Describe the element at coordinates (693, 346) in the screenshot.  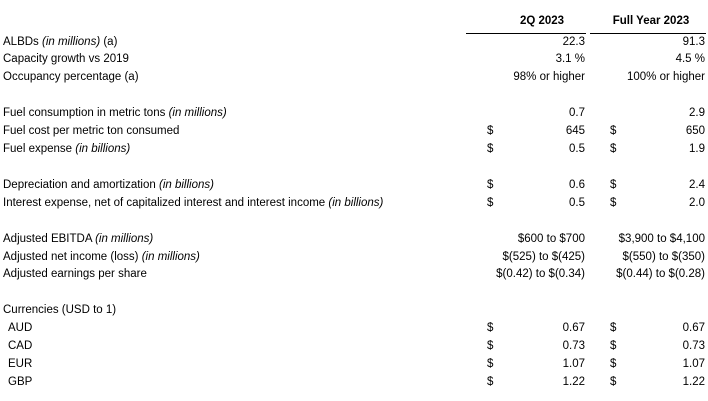
I see `value-fy-cad: 0.73` at that location.